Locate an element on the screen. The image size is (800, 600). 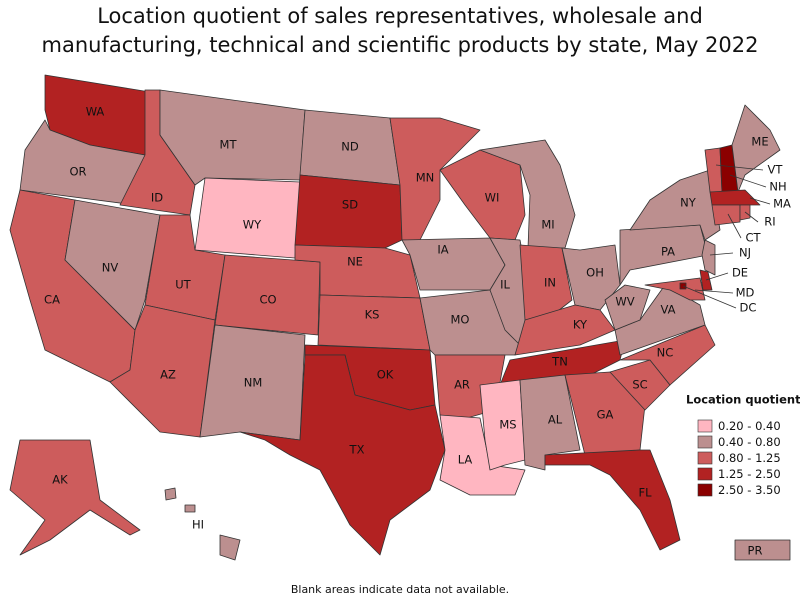
state-label: DE is located at coordinates (740, 273).